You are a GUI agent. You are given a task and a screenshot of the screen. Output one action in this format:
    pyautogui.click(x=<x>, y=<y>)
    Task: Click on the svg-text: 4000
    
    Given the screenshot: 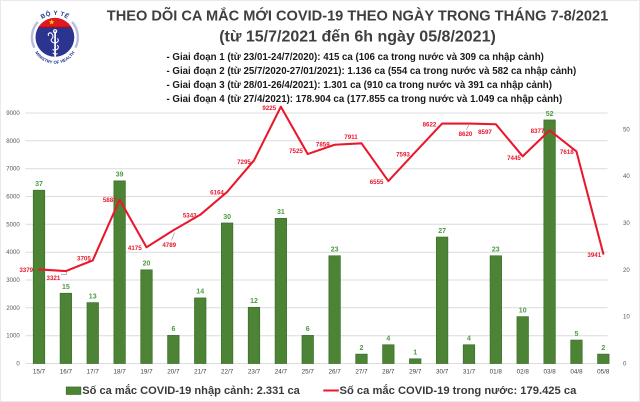 What is the action you would take?
    pyautogui.click(x=13, y=252)
    